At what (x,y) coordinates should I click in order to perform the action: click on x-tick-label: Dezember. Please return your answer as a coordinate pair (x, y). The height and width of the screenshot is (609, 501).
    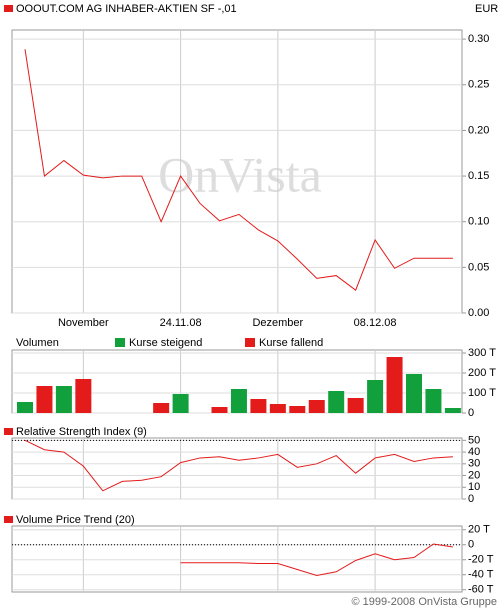
    Looking at the image, I should click on (277, 323).